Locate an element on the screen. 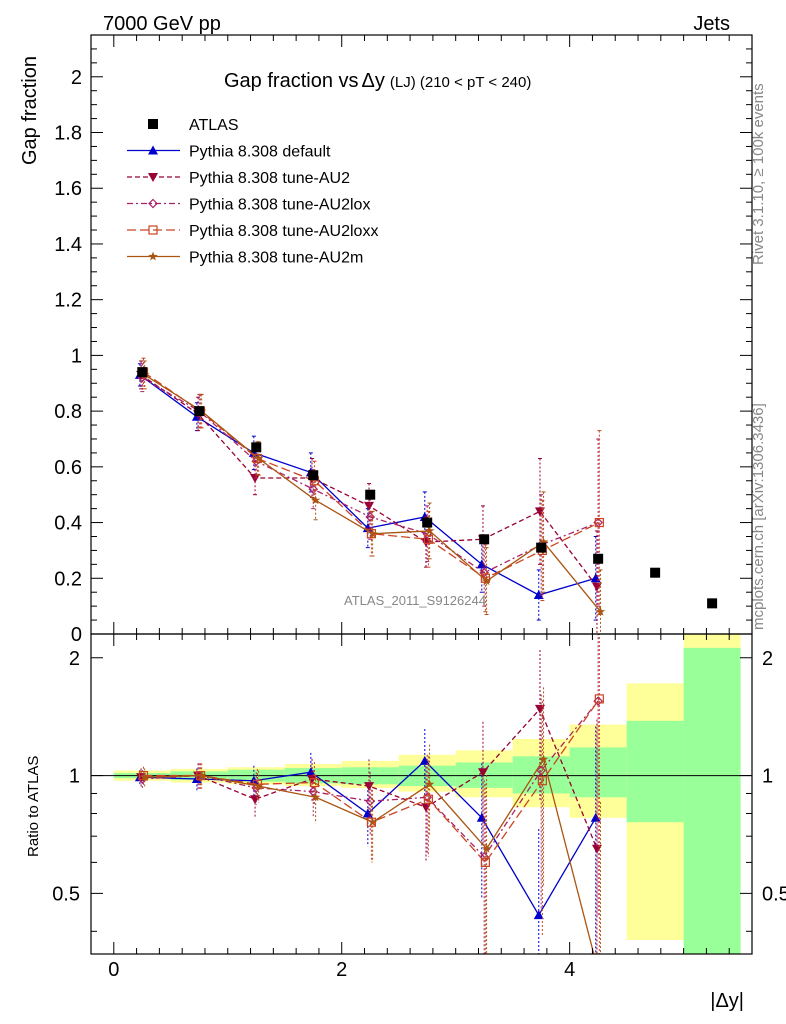  y-tick-label: 0.8 is located at coordinates (68, 412).